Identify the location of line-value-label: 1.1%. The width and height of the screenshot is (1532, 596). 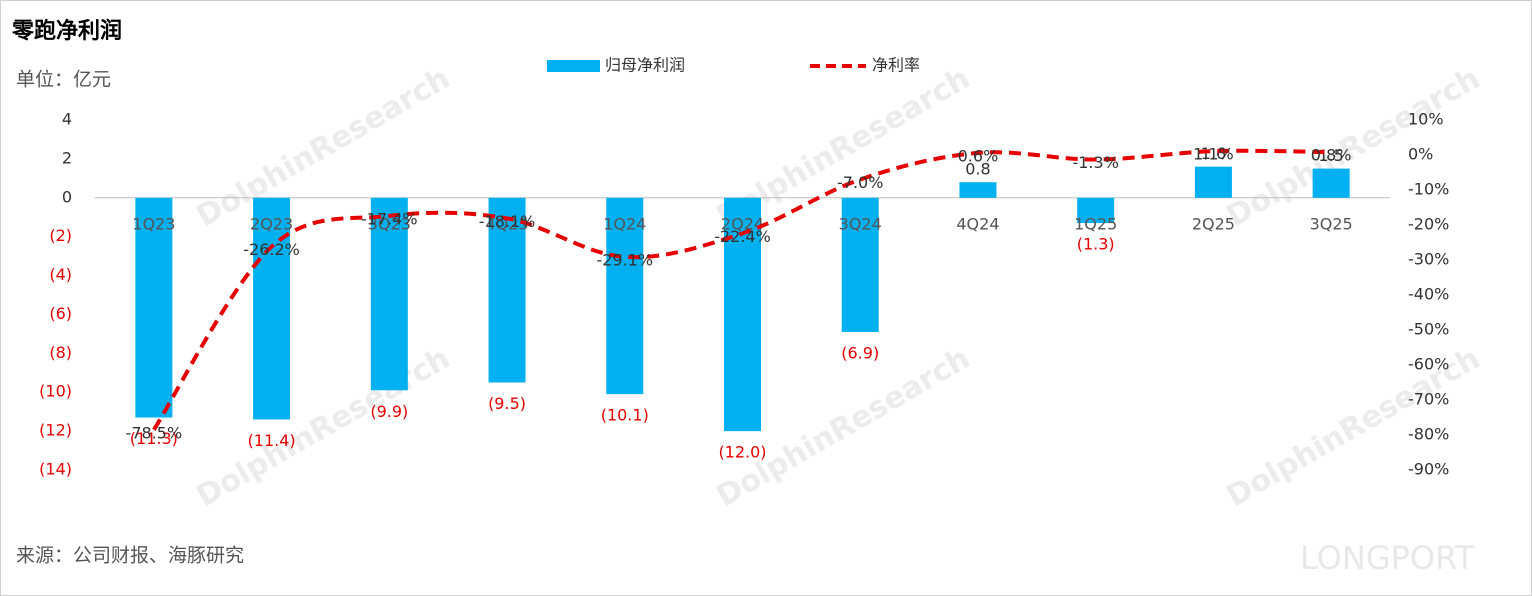
(1213, 154).